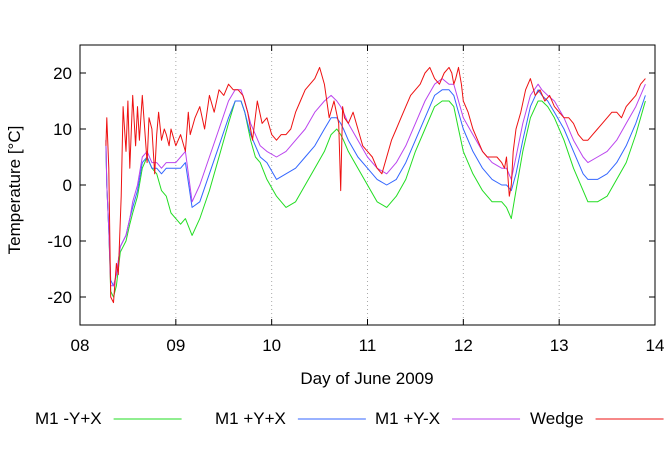  What do you see at coordinates (62, 73) in the screenshot?
I see `y-tick-label: 20` at bounding box center [62, 73].